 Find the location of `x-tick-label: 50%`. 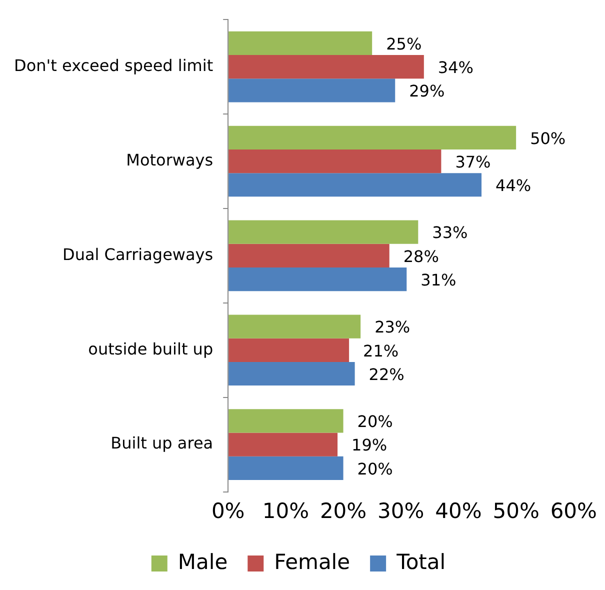

x-tick-label: 50% is located at coordinates (516, 510).